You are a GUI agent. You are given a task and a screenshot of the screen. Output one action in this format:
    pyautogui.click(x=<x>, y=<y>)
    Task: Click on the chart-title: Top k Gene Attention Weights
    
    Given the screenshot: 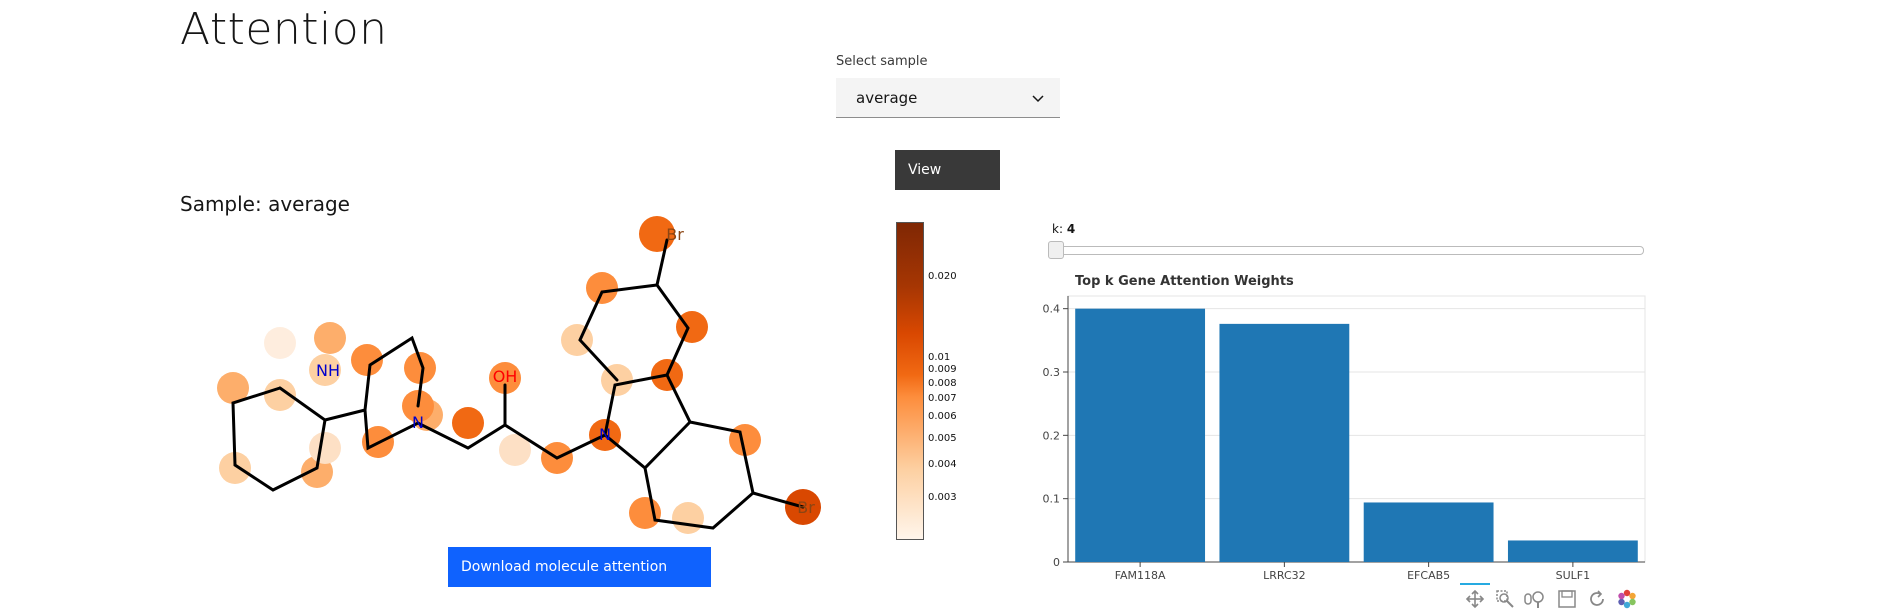 What is the action you would take?
    pyautogui.click(x=1184, y=281)
    